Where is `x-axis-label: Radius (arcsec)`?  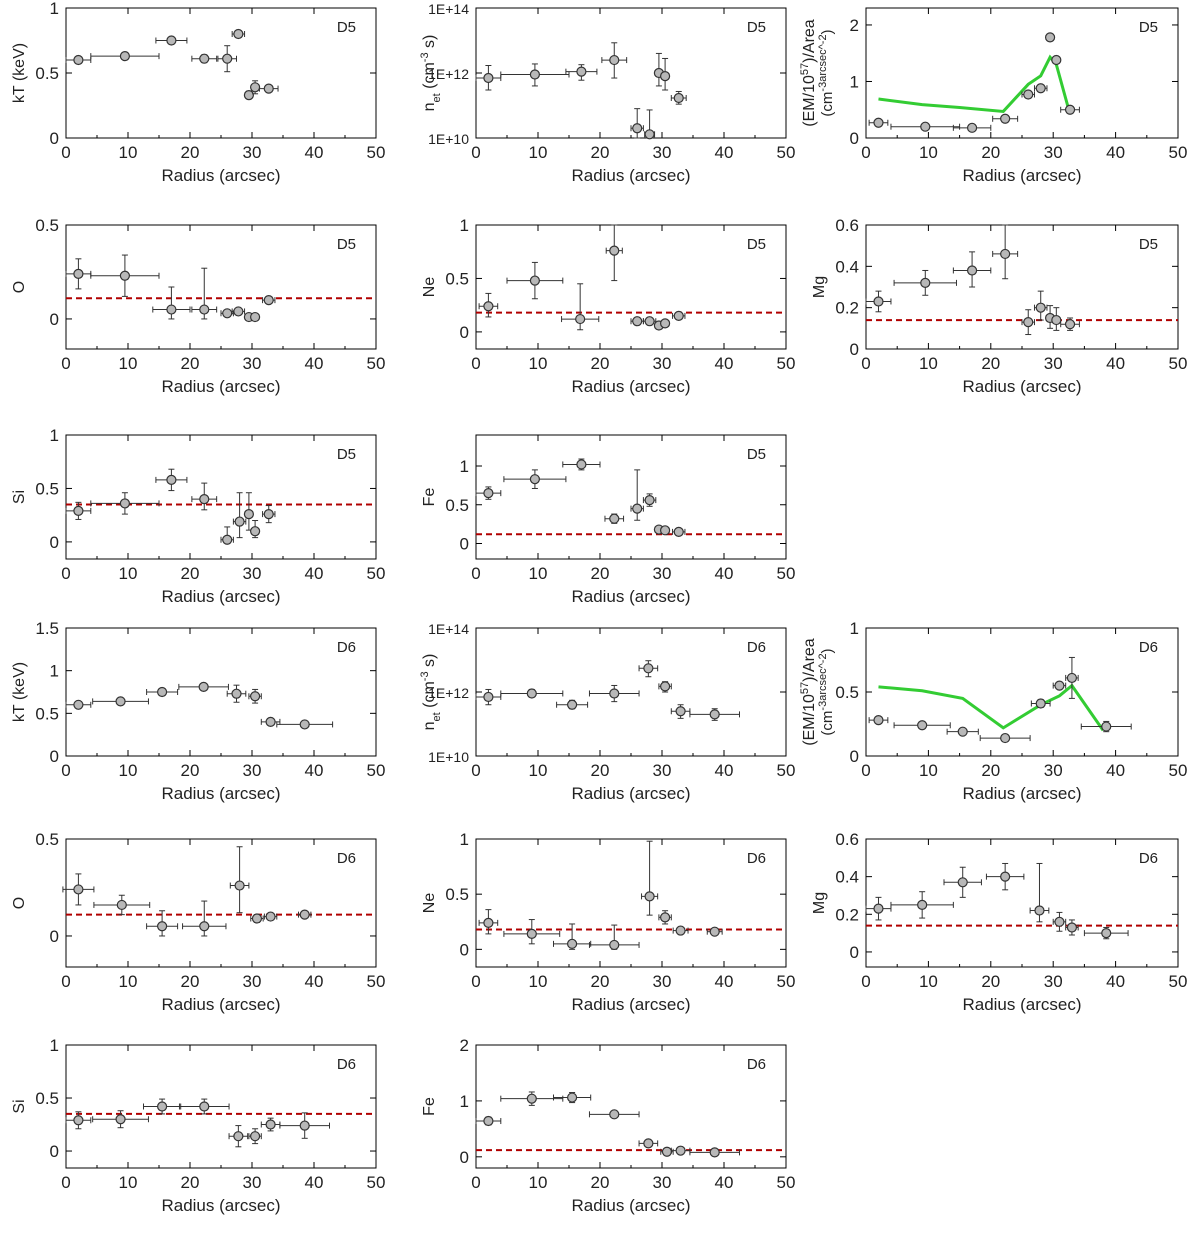 x-axis-label: Radius (arcsec) is located at coordinates (630, 1205).